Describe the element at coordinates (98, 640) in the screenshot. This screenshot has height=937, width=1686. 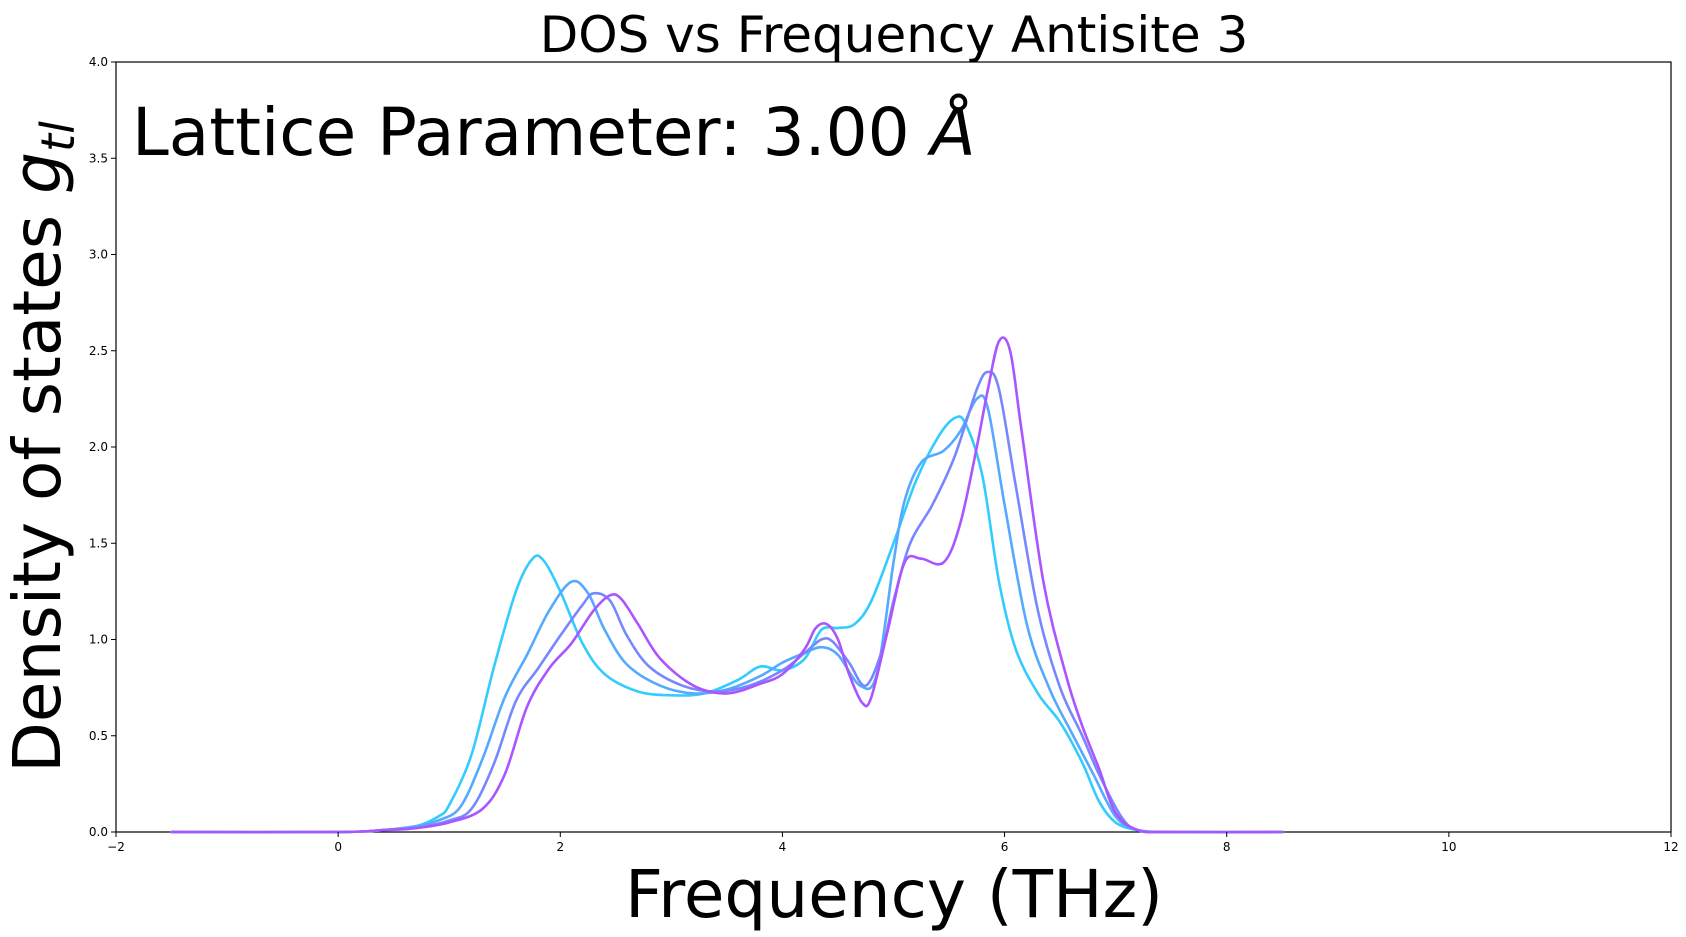
I see `y-tick-label: 1.0` at that location.